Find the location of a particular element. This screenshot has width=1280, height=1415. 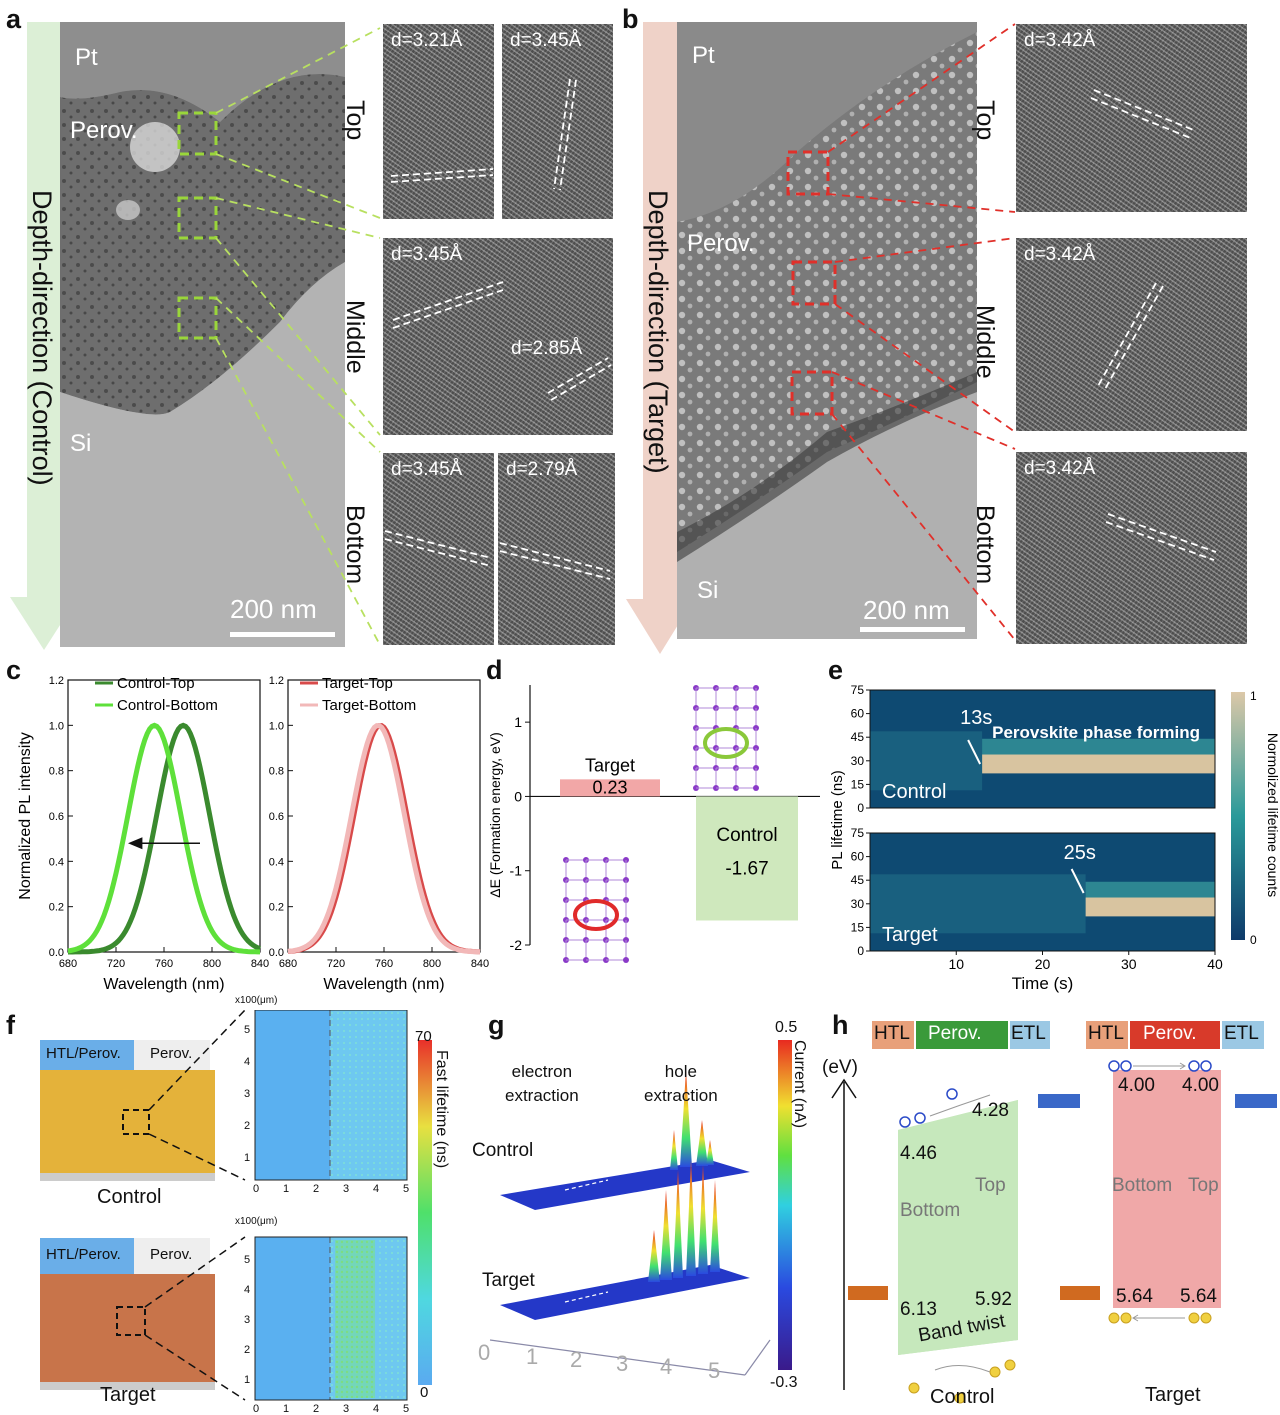

control-cb-right: 5.92 is located at coordinates (993, 1299).